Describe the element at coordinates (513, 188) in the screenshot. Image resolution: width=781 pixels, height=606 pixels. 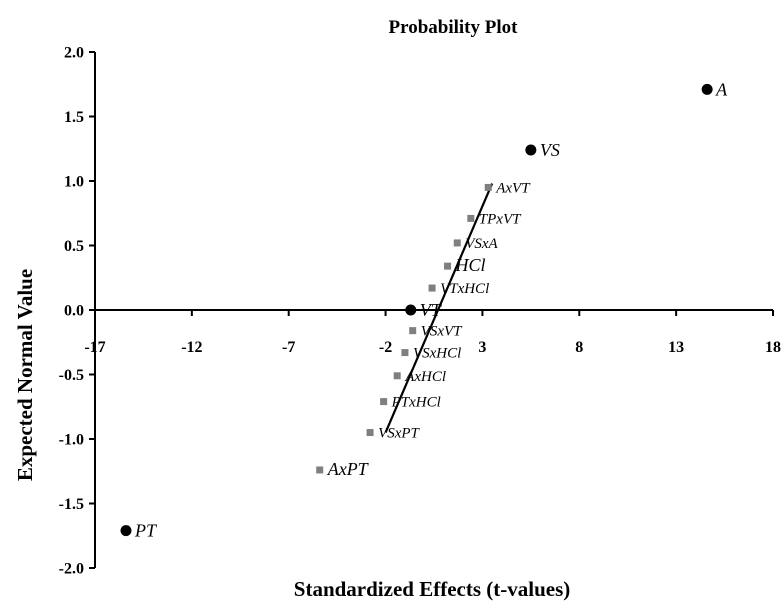
I see `effect-label: AxVT` at that location.